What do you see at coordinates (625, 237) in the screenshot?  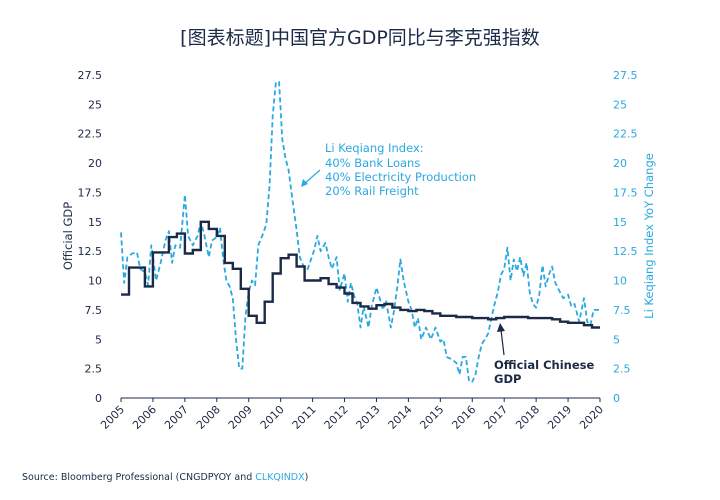 I see `right-y-axis-ticks: 0 2.5 5 7.5 10 12.5 15 17.5 20 22.5 25 27.5` at bounding box center [625, 237].